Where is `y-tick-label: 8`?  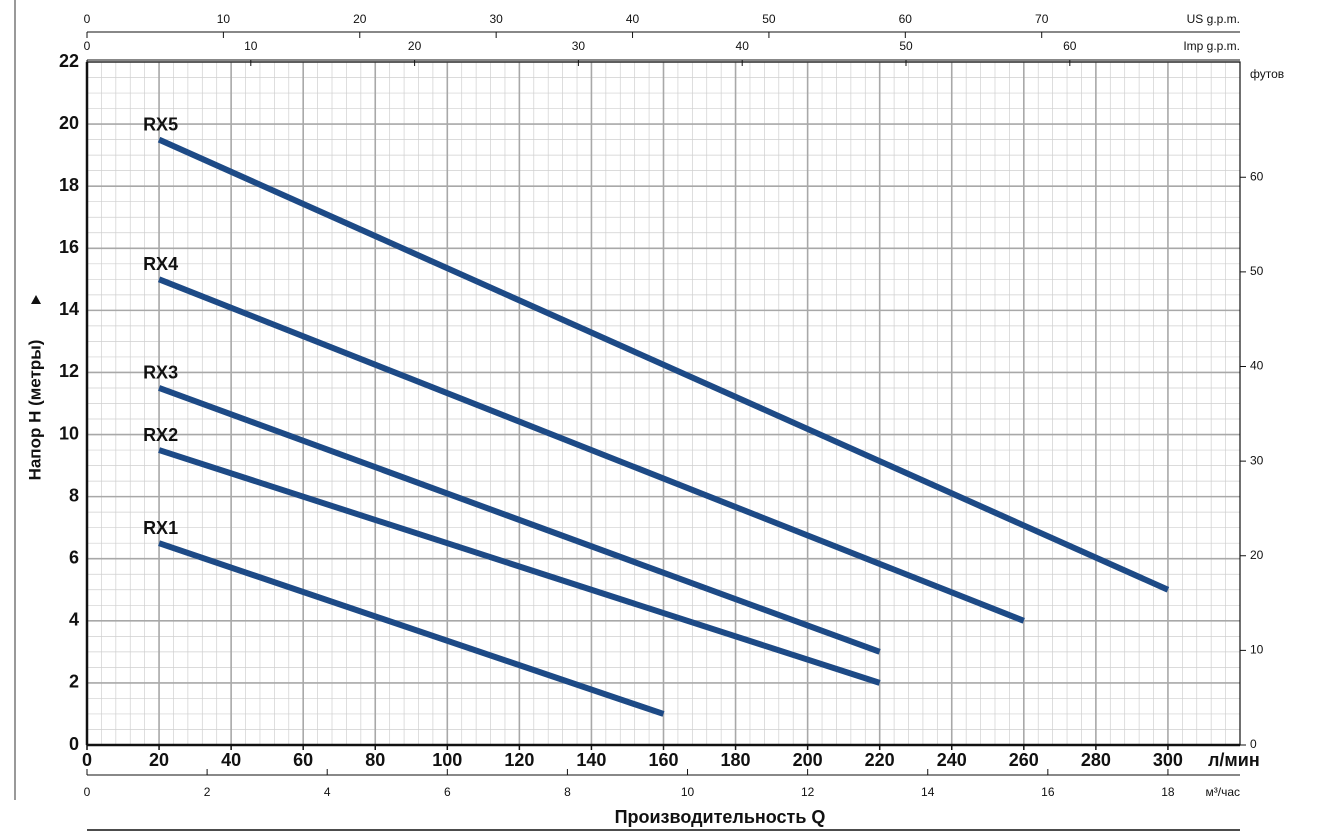 y-tick-label: 8 is located at coordinates (74, 495).